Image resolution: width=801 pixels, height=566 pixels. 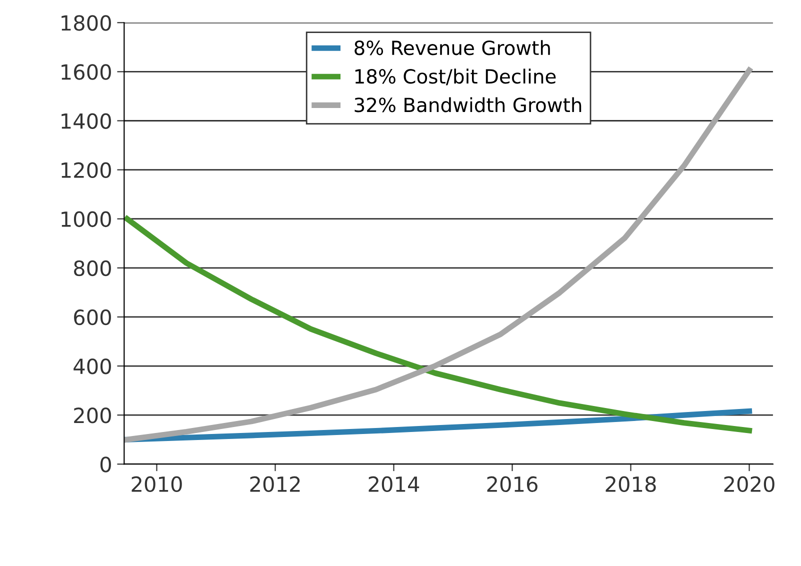 I want to click on y-tick-label: 1600, so click(x=86, y=72).